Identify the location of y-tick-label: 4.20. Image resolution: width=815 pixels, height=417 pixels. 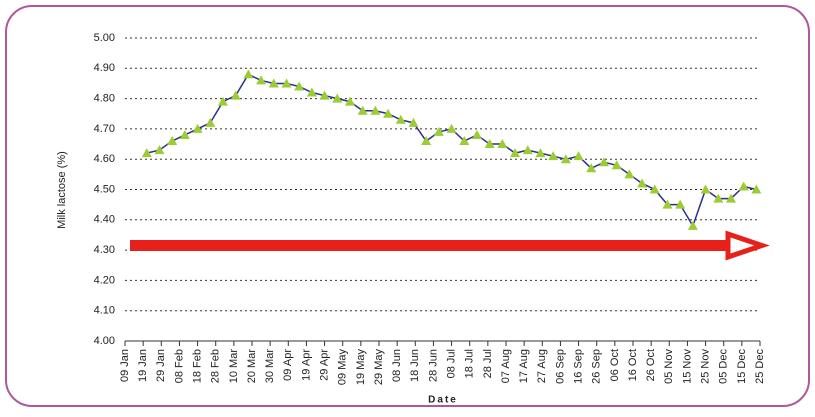
(104, 280).